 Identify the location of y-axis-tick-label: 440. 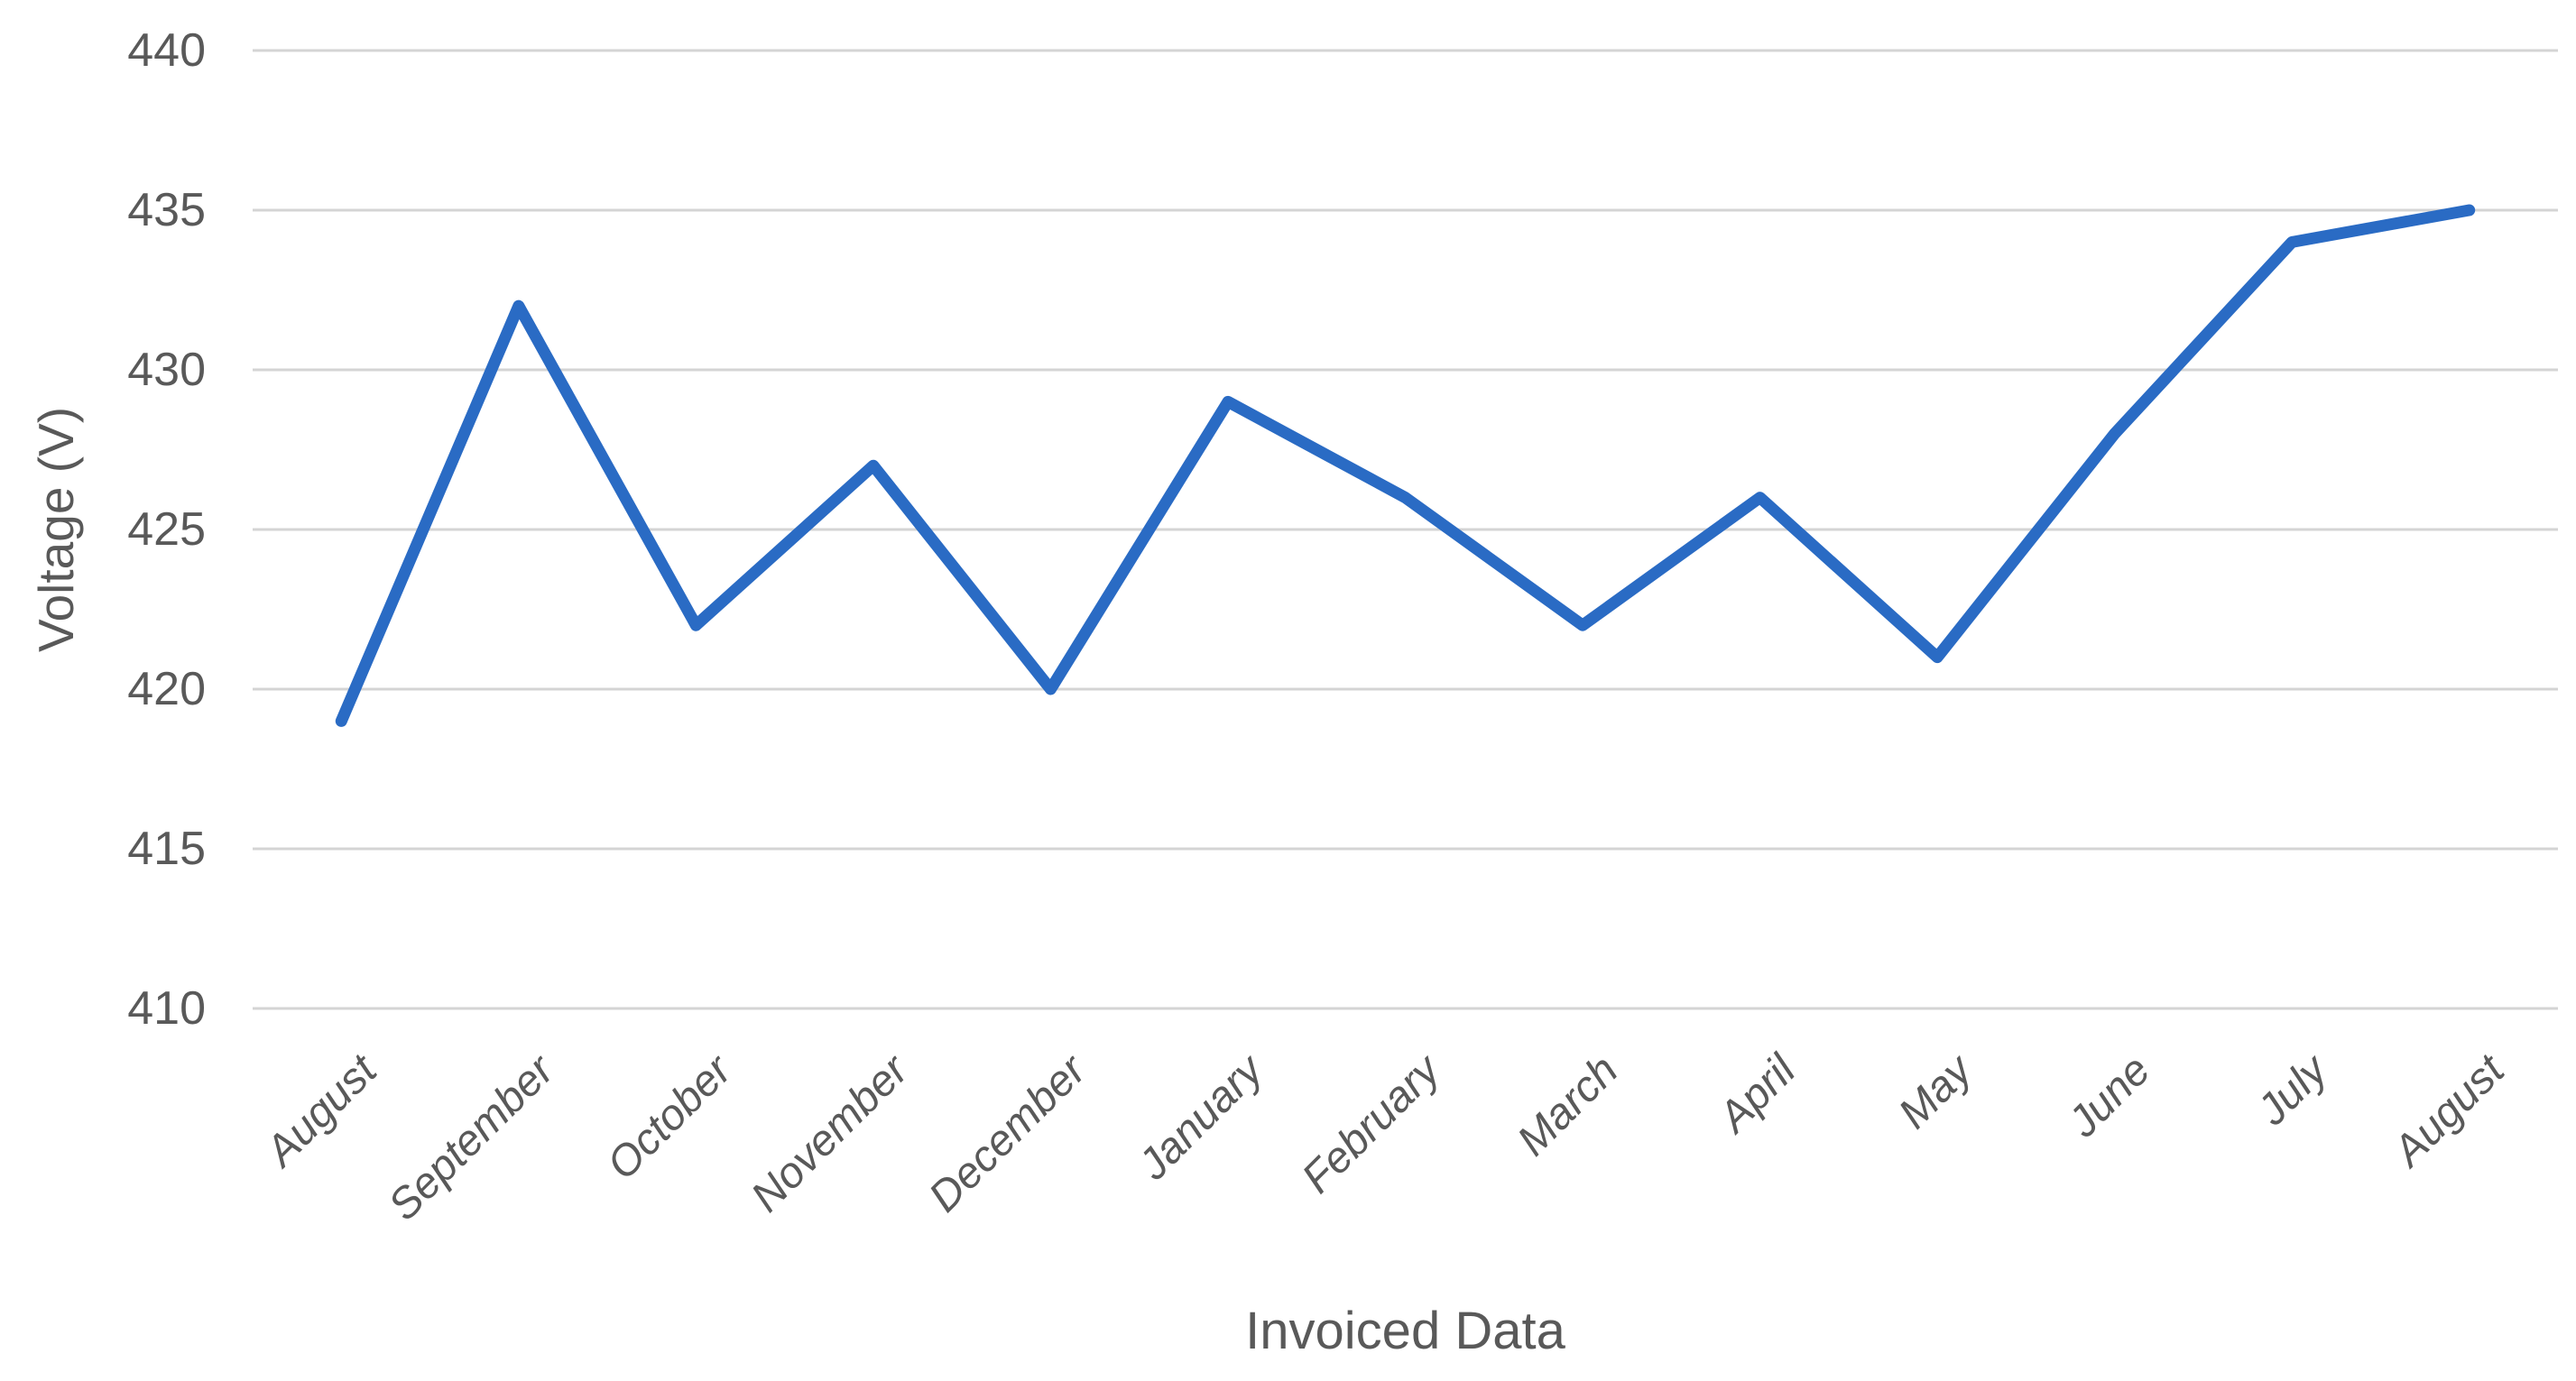
(166, 50).